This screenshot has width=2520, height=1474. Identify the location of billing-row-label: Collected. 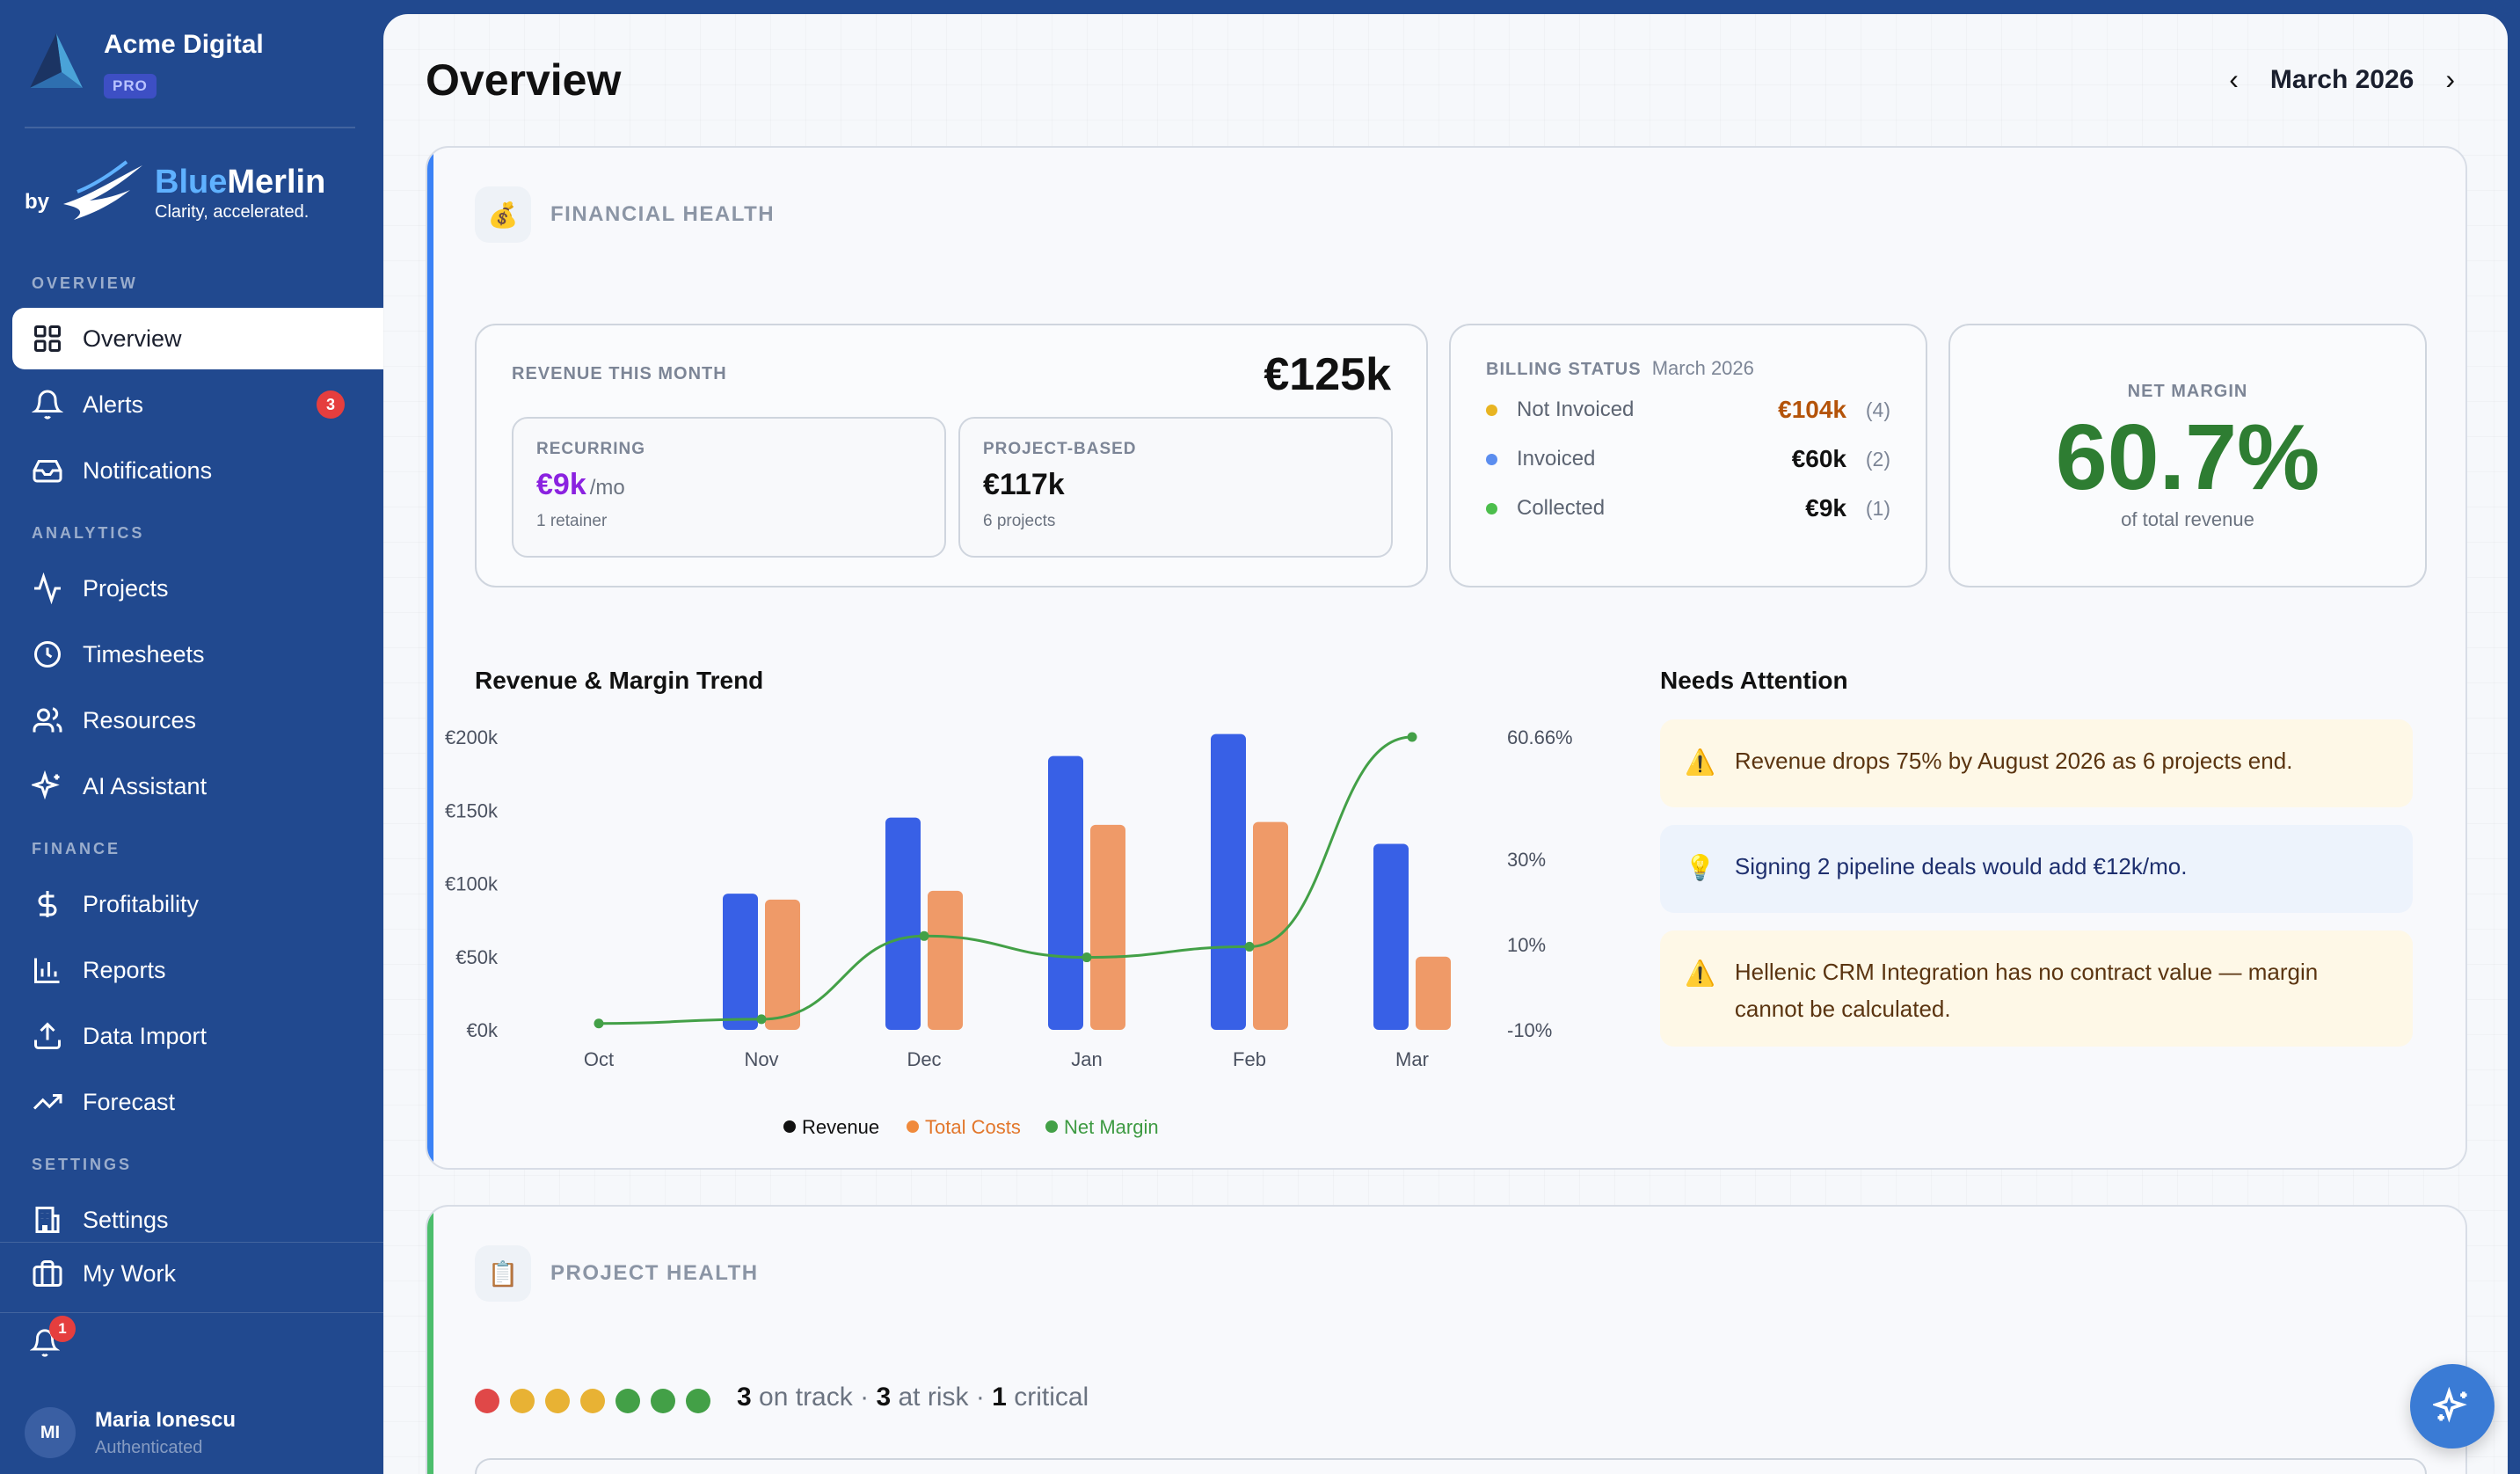
(1561, 508).